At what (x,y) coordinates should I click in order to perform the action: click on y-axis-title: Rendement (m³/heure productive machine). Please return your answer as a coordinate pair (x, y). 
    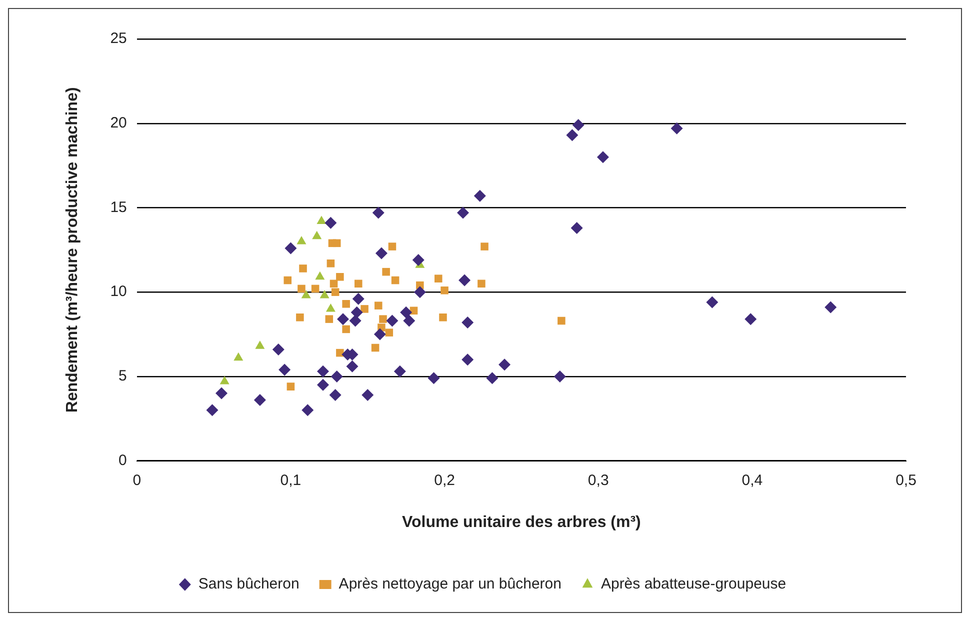
    Looking at the image, I should click on (73, 250).